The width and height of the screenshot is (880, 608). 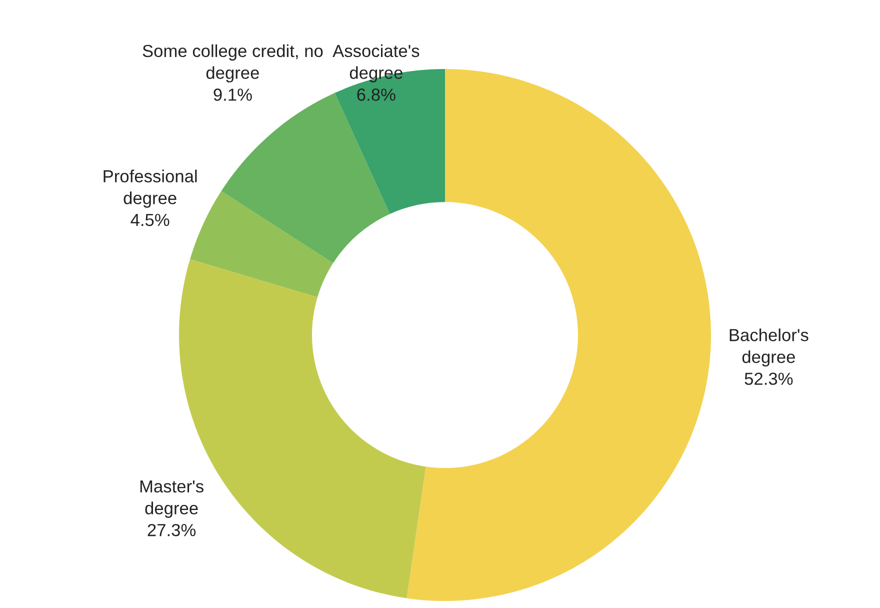 What do you see at coordinates (172, 530) in the screenshot?
I see `data-label: 27.3%` at bounding box center [172, 530].